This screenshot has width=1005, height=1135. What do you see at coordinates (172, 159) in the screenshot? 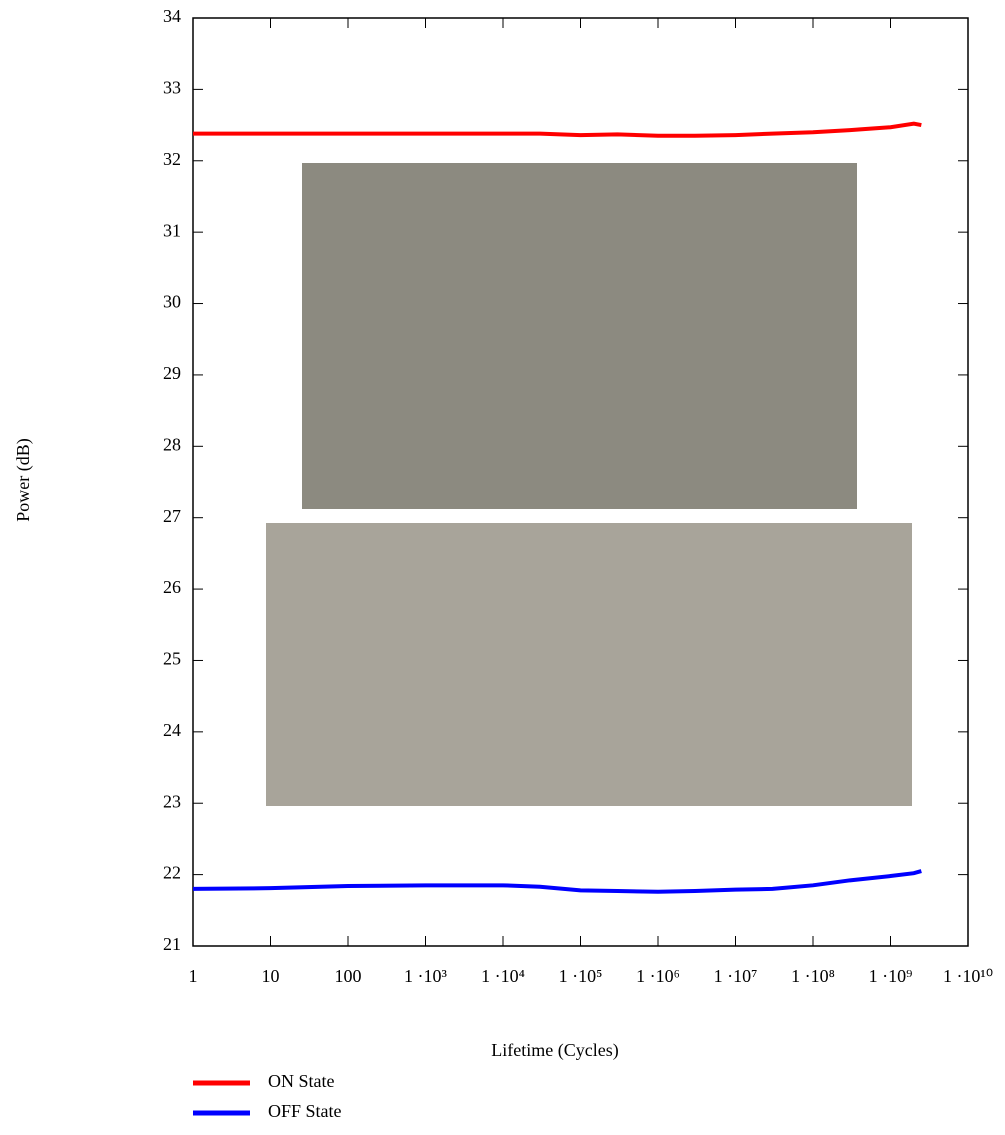
I see `y-tick-label: 32` at bounding box center [172, 159].